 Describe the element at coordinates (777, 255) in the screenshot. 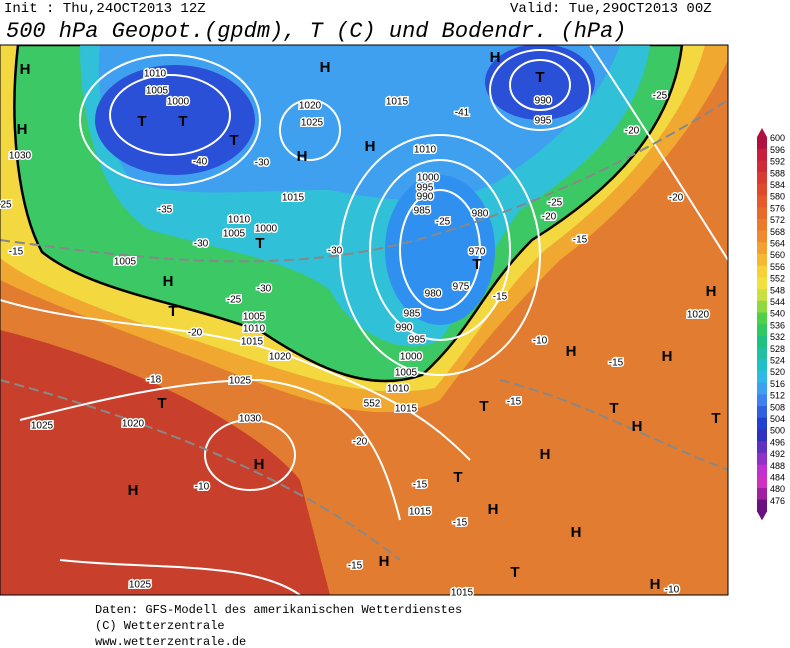

I see `colorbar-label: 560` at that location.